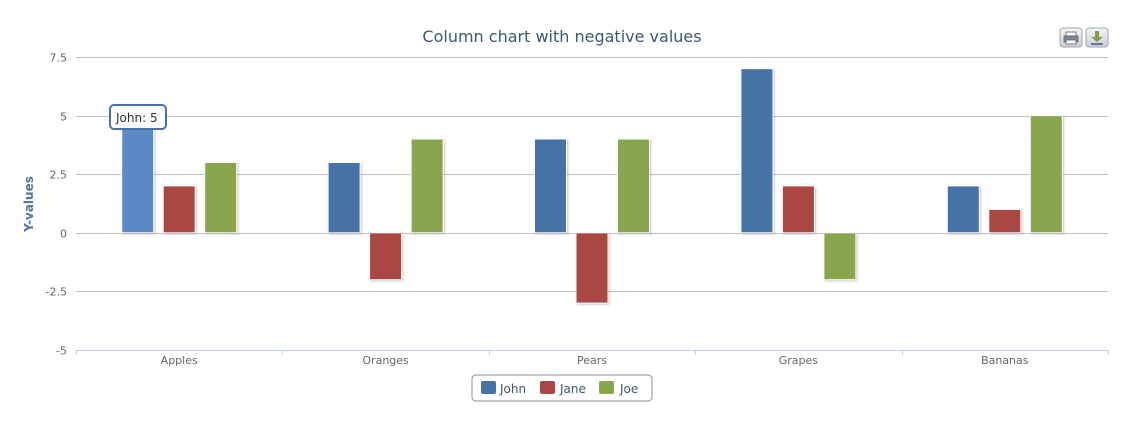  Describe the element at coordinates (29, 204) in the screenshot. I see `y-axis-title: Y-values` at that location.